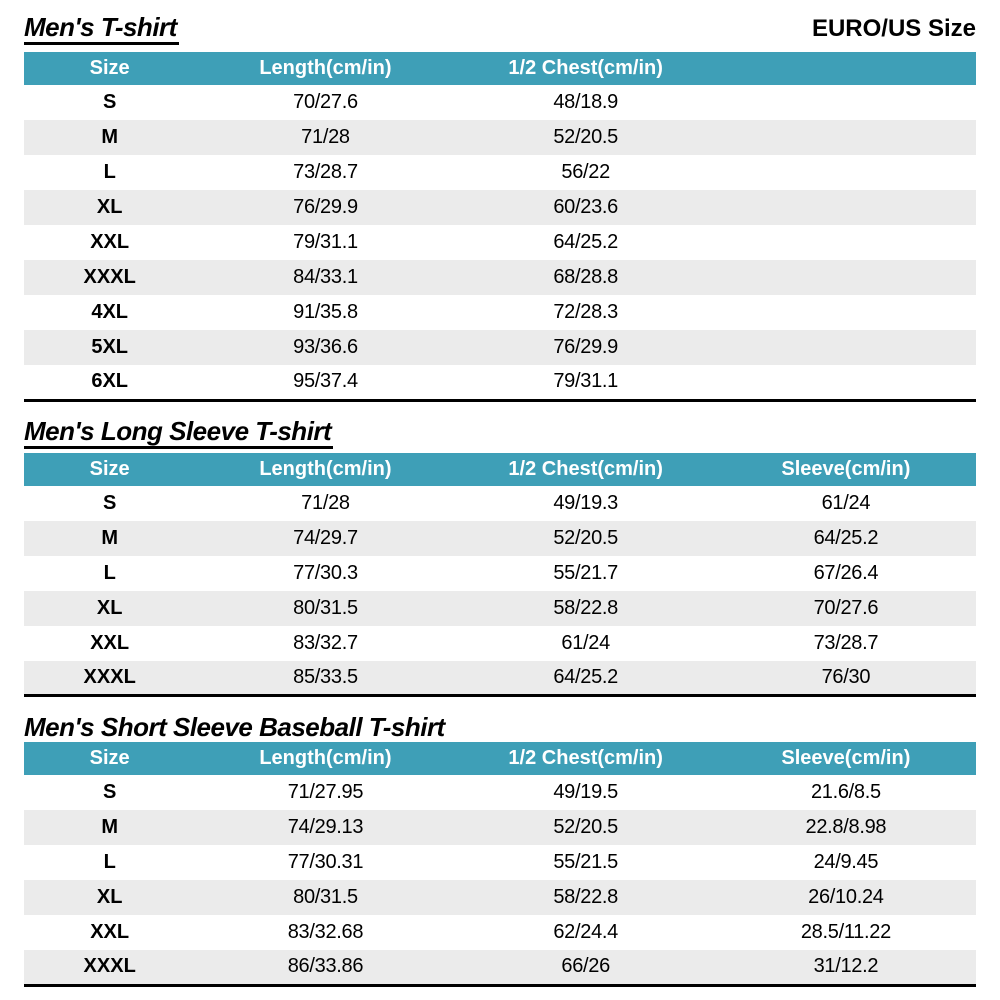 The width and height of the screenshot is (1000, 1000). I want to click on size-cell: M, so click(110, 137).